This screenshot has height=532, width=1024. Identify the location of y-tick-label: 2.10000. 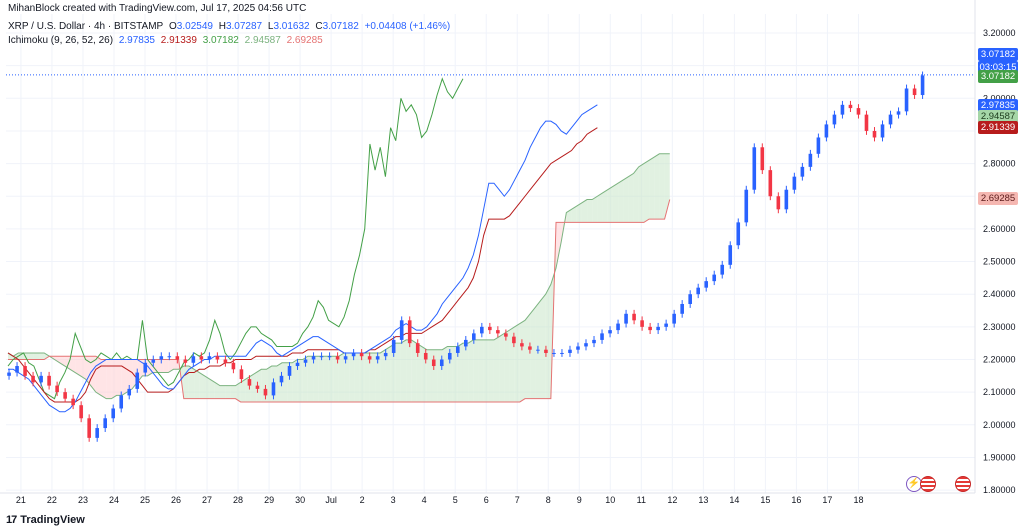
(999, 392).